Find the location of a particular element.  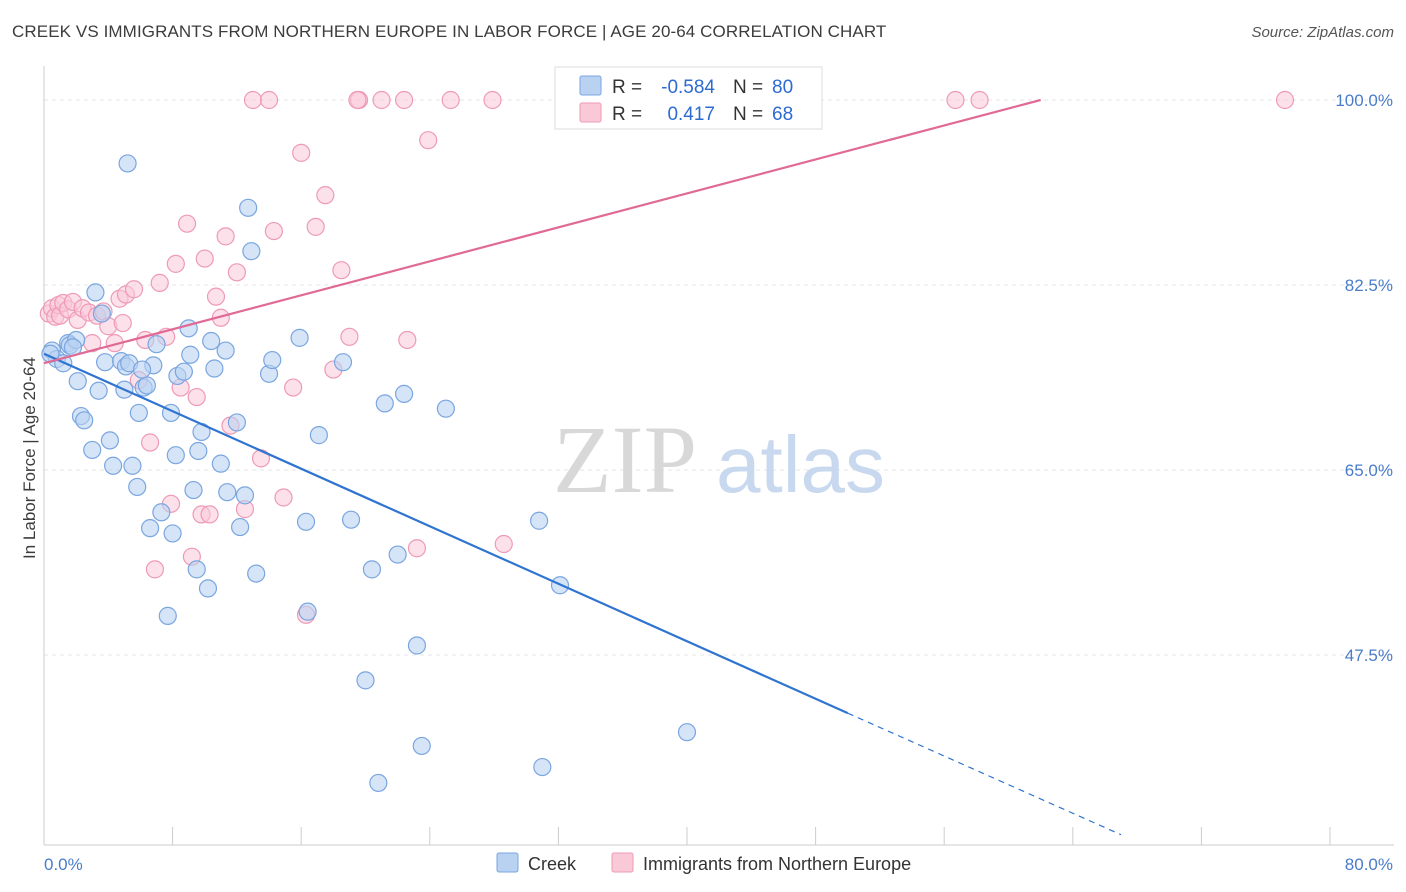

y-tick-labels: 100.0% 82.5% 65.0% 47.5% is located at coordinates (1364, 378).